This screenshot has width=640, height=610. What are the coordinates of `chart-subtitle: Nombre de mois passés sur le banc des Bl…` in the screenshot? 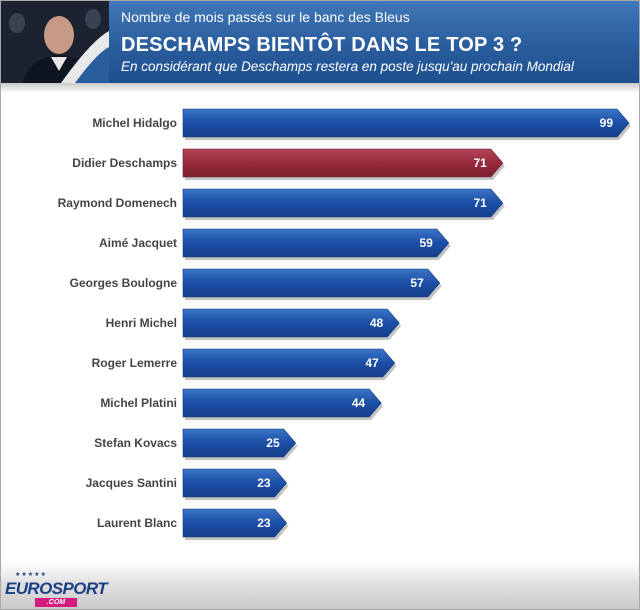 It's located at (265, 17).